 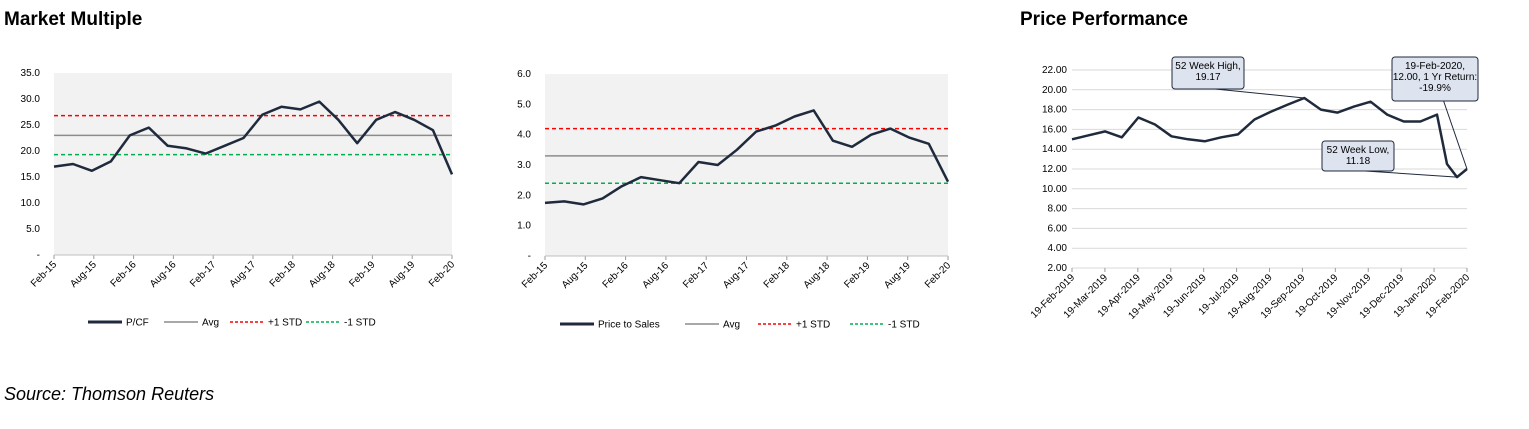 I want to click on y-tick-label: 3.0, so click(x=524, y=165).